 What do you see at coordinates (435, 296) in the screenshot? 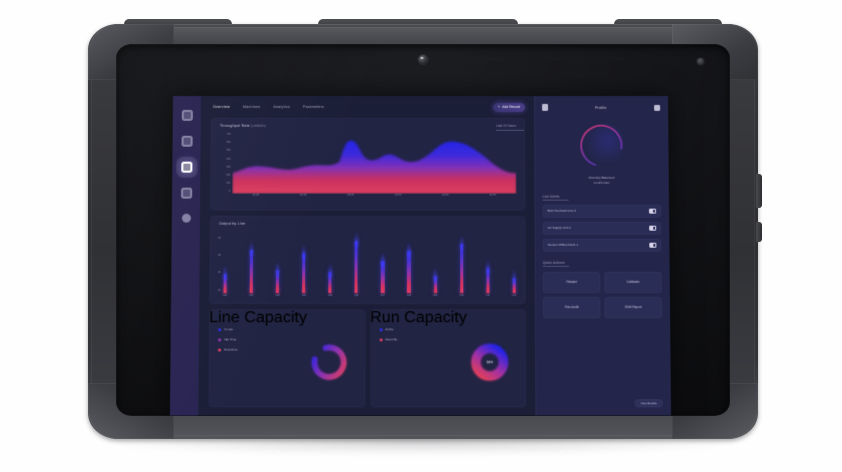
I see `x-tick: L09` at bounding box center [435, 296].